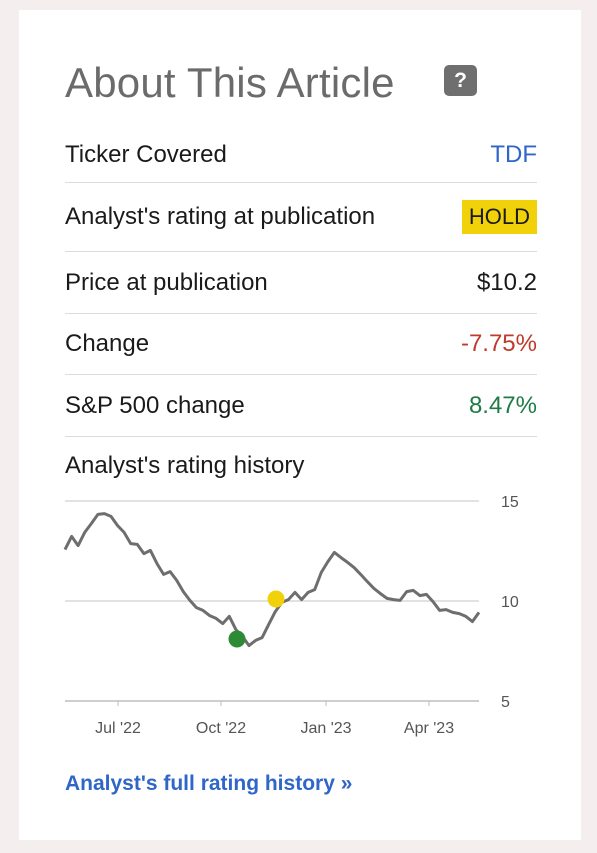 Image resolution: width=597 pixels, height=853 pixels. What do you see at coordinates (155, 405) in the screenshot?
I see `sp500-change-label: S&P 500 change` at bounding box center [155, 405].